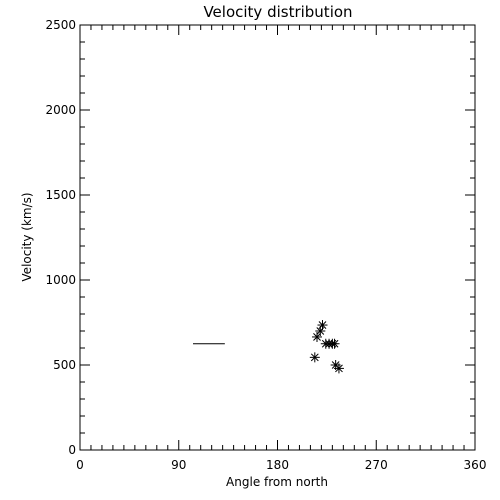  I want to click on y-tick-label: 1000, so click(60, 280).